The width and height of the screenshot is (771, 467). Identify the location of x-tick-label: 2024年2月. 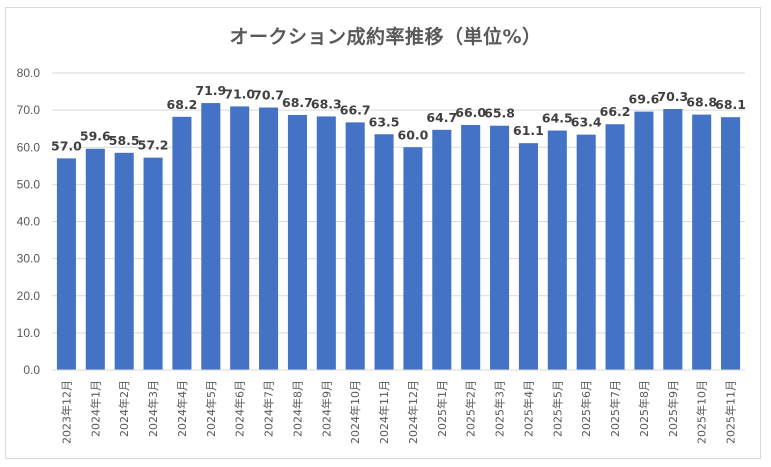
(124, 408).